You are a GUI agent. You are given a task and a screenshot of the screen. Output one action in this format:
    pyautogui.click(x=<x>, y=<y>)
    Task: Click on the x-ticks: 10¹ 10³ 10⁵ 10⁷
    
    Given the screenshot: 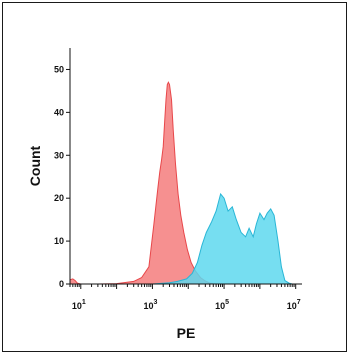 What is the action you would take?
    pyautogui.click(x=185, y=297)
    